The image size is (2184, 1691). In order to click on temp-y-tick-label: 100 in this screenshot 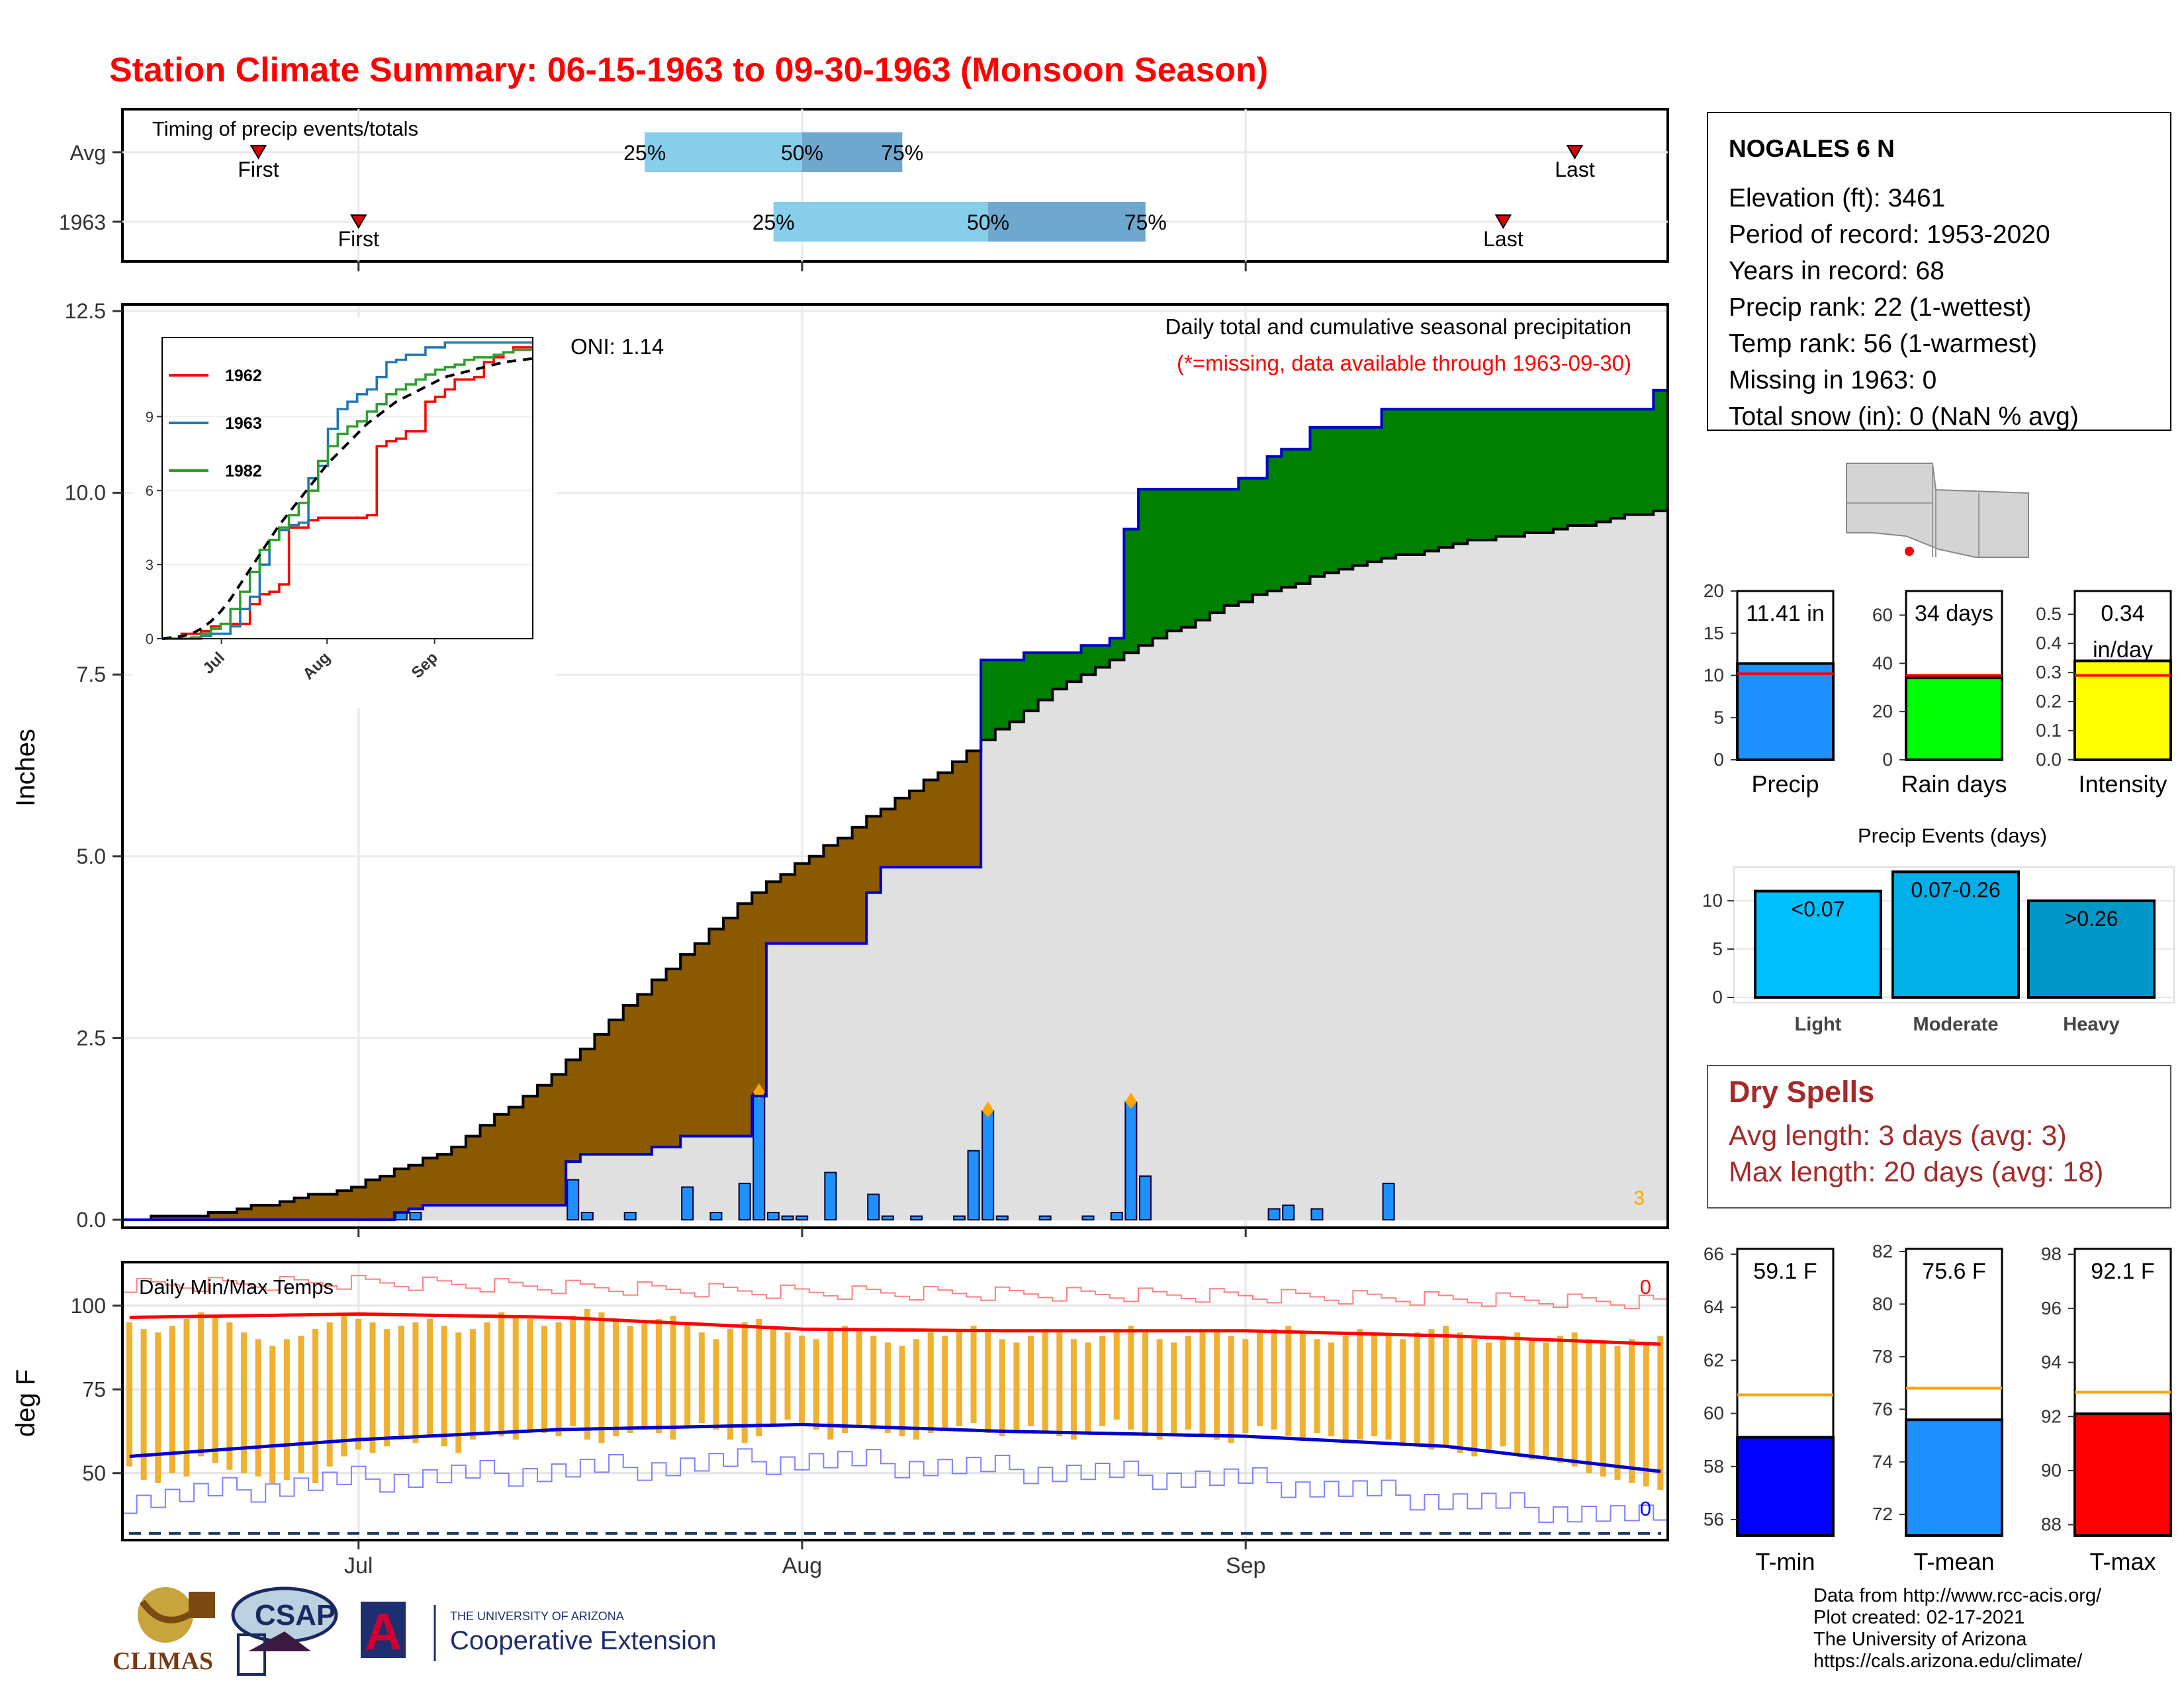, I will do `click(88, 1306)`.